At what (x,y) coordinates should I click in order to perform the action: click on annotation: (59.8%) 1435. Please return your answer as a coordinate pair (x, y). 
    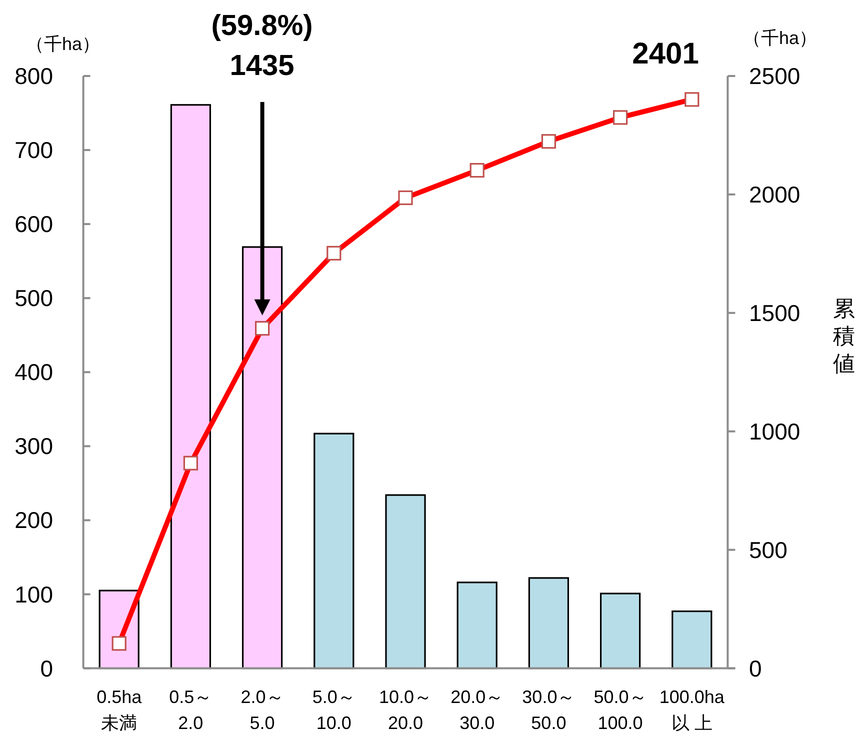
    Looking at the image, I should click on (262, 46).